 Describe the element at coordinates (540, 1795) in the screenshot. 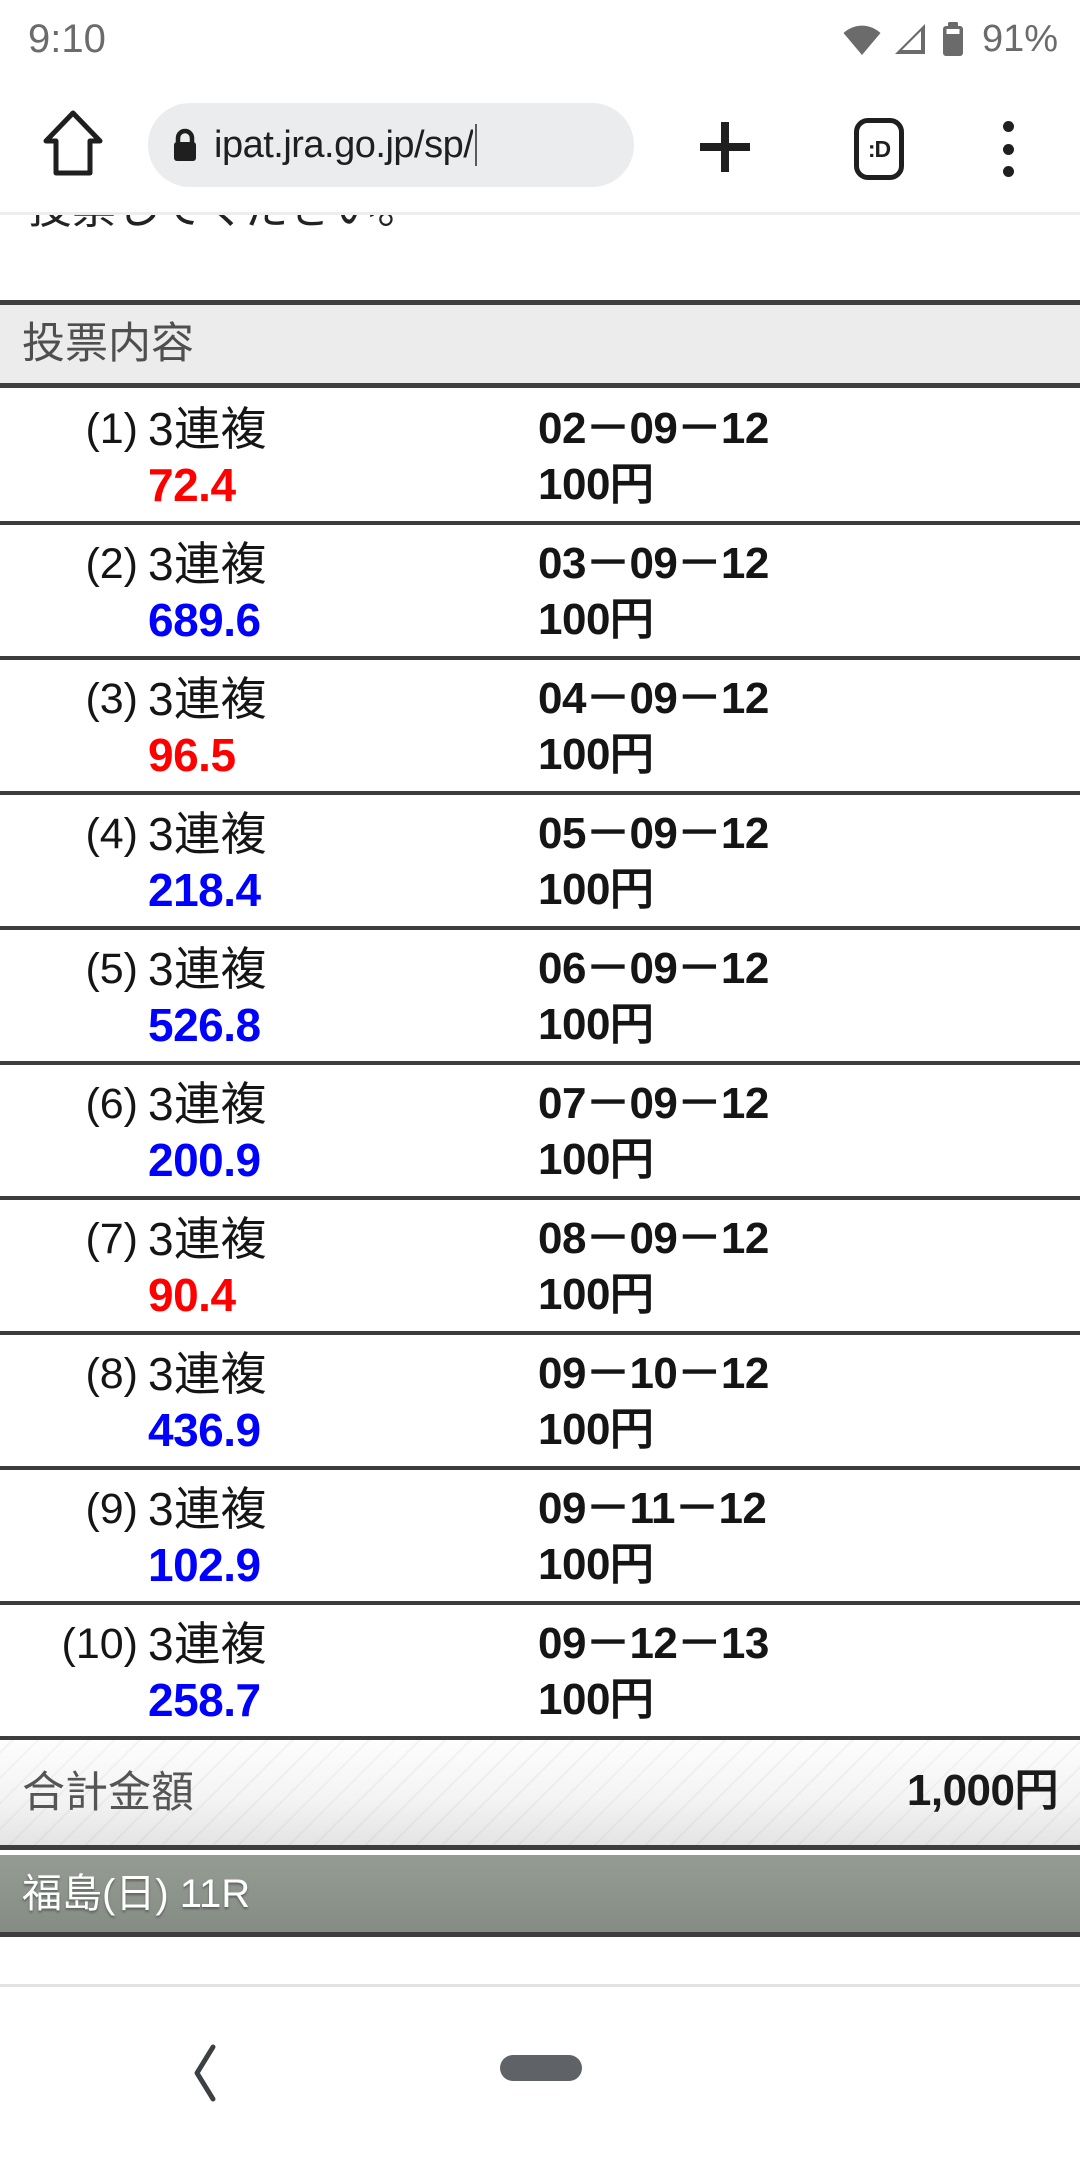

I see `total-amount-row: 合計金額 1,000円` at that location.